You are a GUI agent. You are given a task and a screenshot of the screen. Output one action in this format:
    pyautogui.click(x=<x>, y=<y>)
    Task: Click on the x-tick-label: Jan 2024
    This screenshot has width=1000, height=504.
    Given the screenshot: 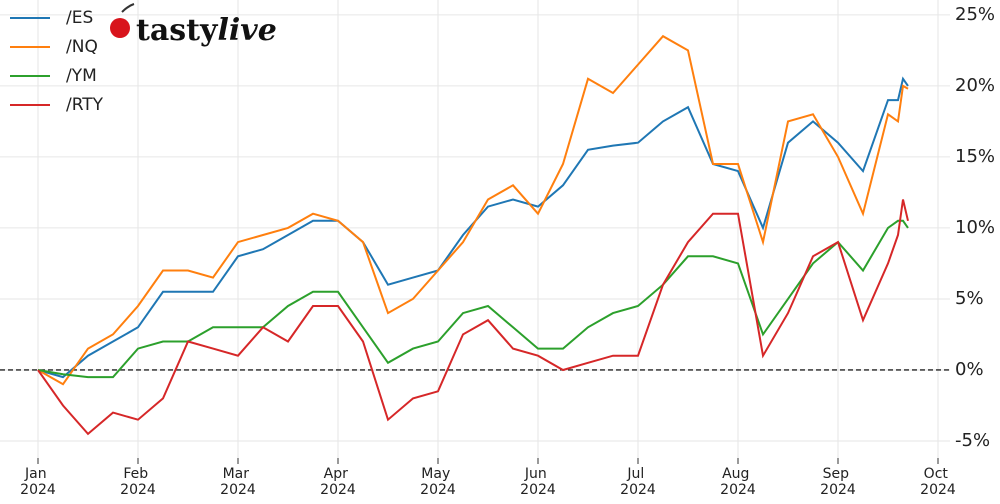 What is the action you would take?
    pyautogui.click(x=38, y=482)
    